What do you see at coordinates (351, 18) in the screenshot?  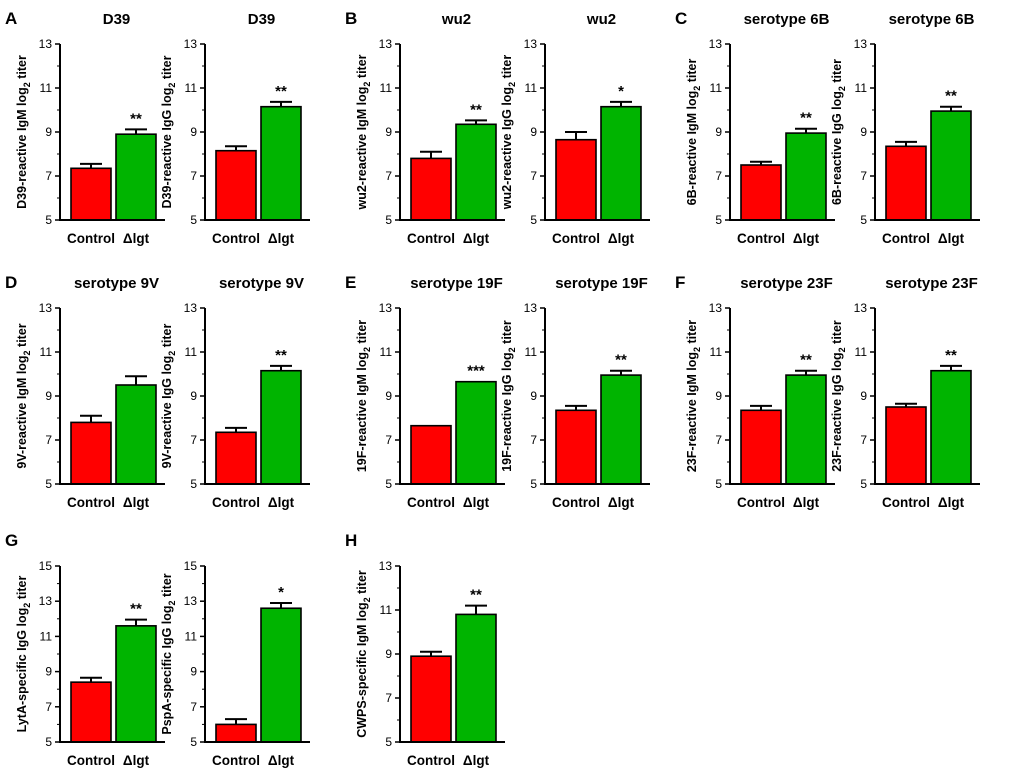 I see `panel-label: B` at bounding box center [351, 18].